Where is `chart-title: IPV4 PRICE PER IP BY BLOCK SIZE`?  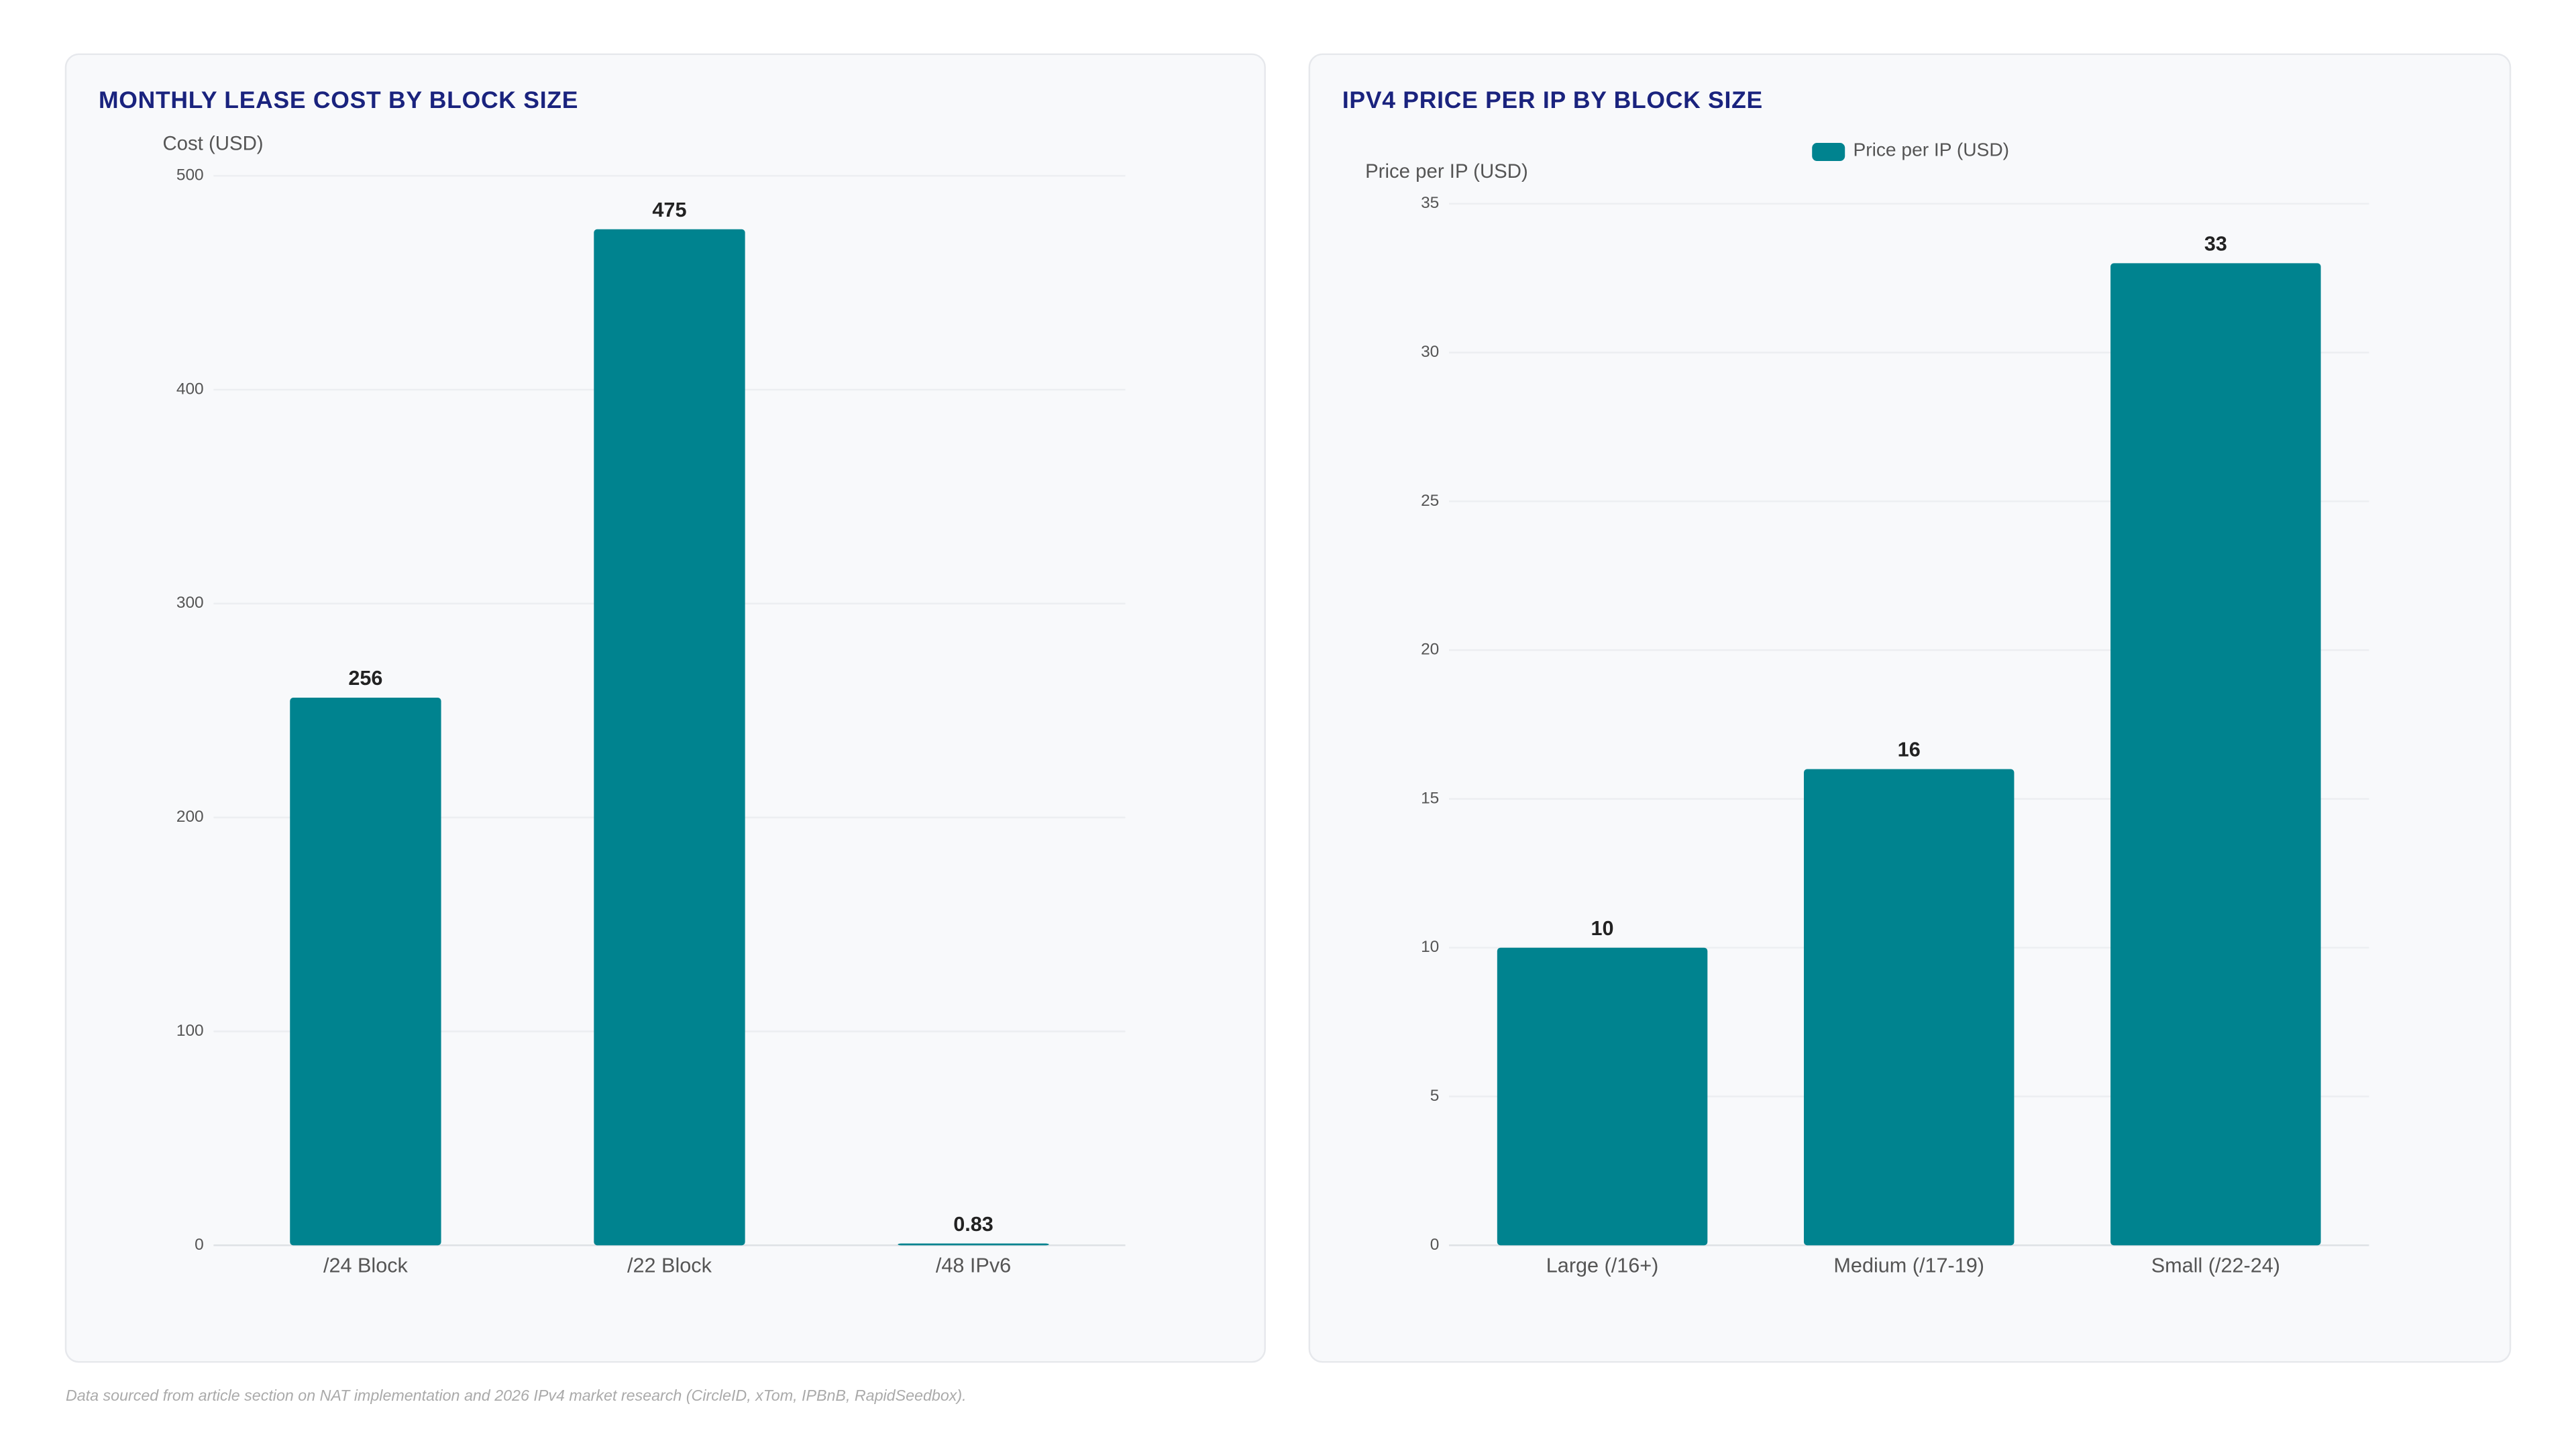 chart-title: IPV4 PRICE PER IP BY BLOCK SIZE is located at coordinates (1552, 100).